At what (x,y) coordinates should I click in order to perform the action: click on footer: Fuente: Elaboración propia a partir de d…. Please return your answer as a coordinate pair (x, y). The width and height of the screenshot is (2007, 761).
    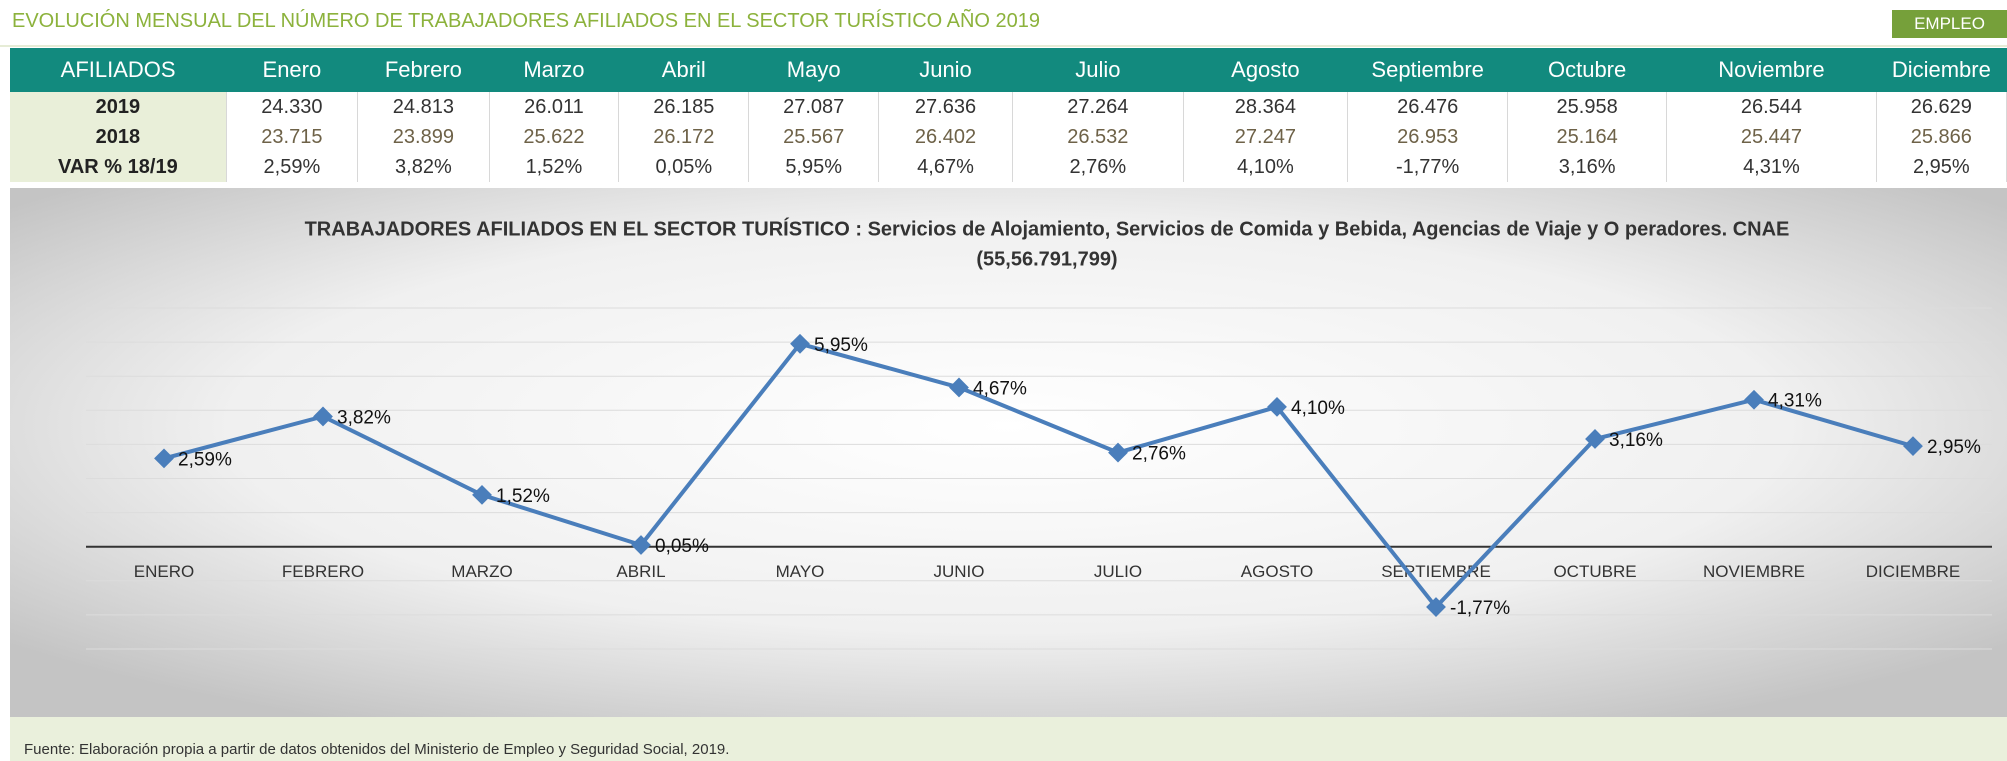
    Looking at the image, I should click on (1008, 739).